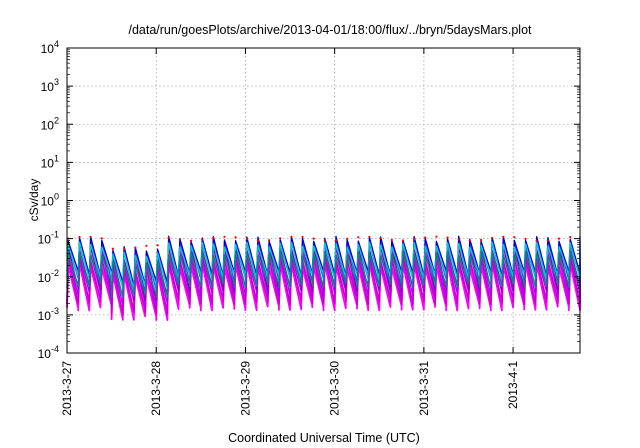 This screenshot has width=640, height=448. I want to click on x-tick-label: 2013-3-28, so click(156, 388).